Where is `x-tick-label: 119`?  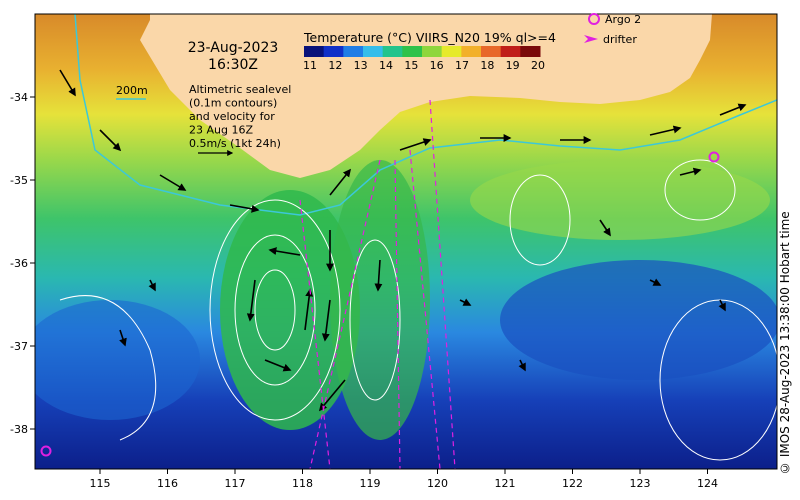
x-tick-label: 119 is located at coordinates (370, 483).